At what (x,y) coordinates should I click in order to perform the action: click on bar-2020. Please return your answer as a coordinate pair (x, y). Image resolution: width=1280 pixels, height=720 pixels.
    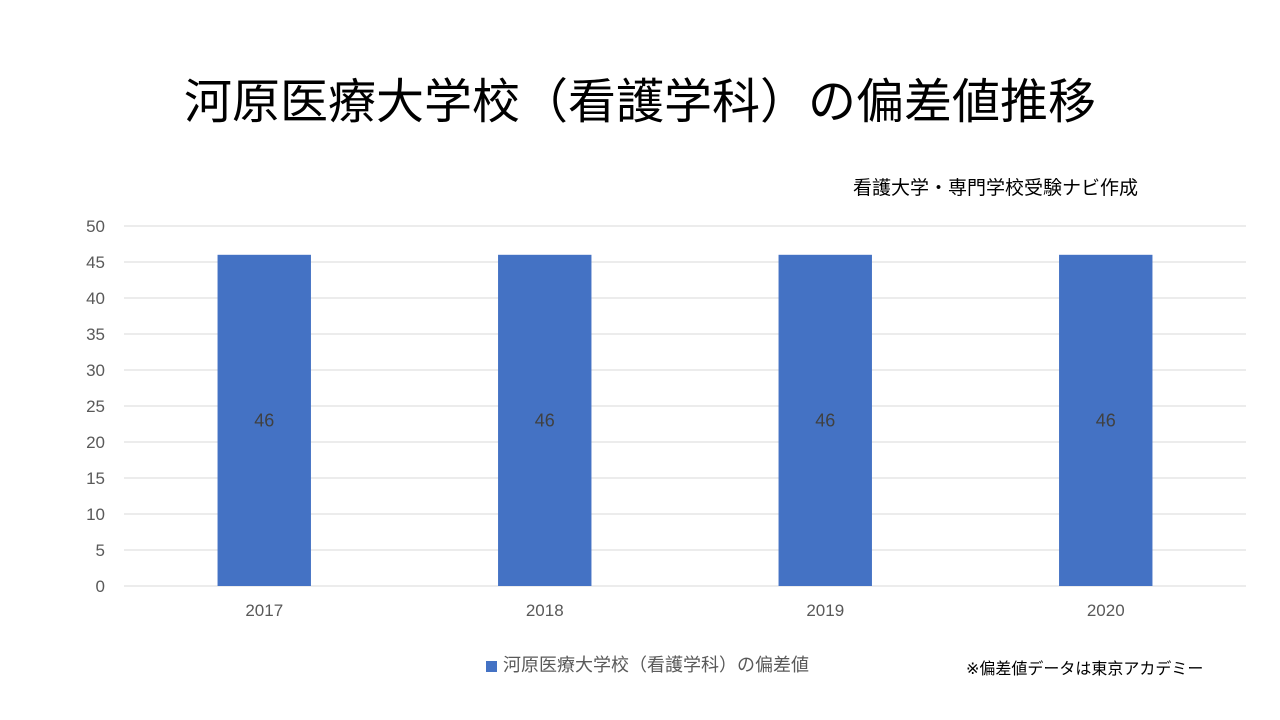
    Looking at the image, I should click on (1106, 420).